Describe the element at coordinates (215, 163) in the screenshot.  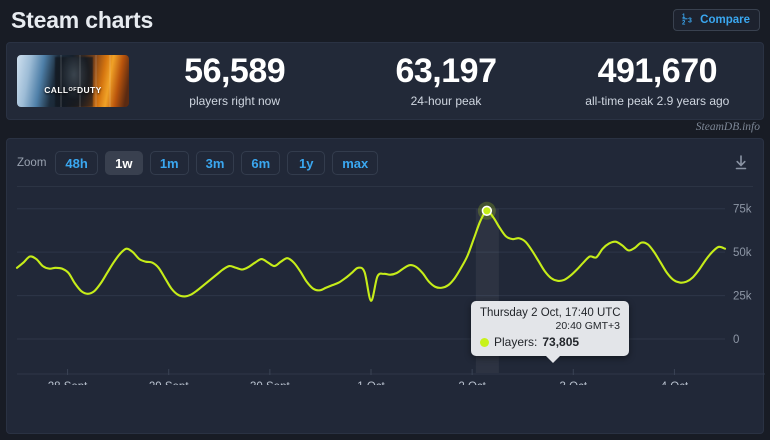
I see `zoom-range-3m: 3m` at that location.